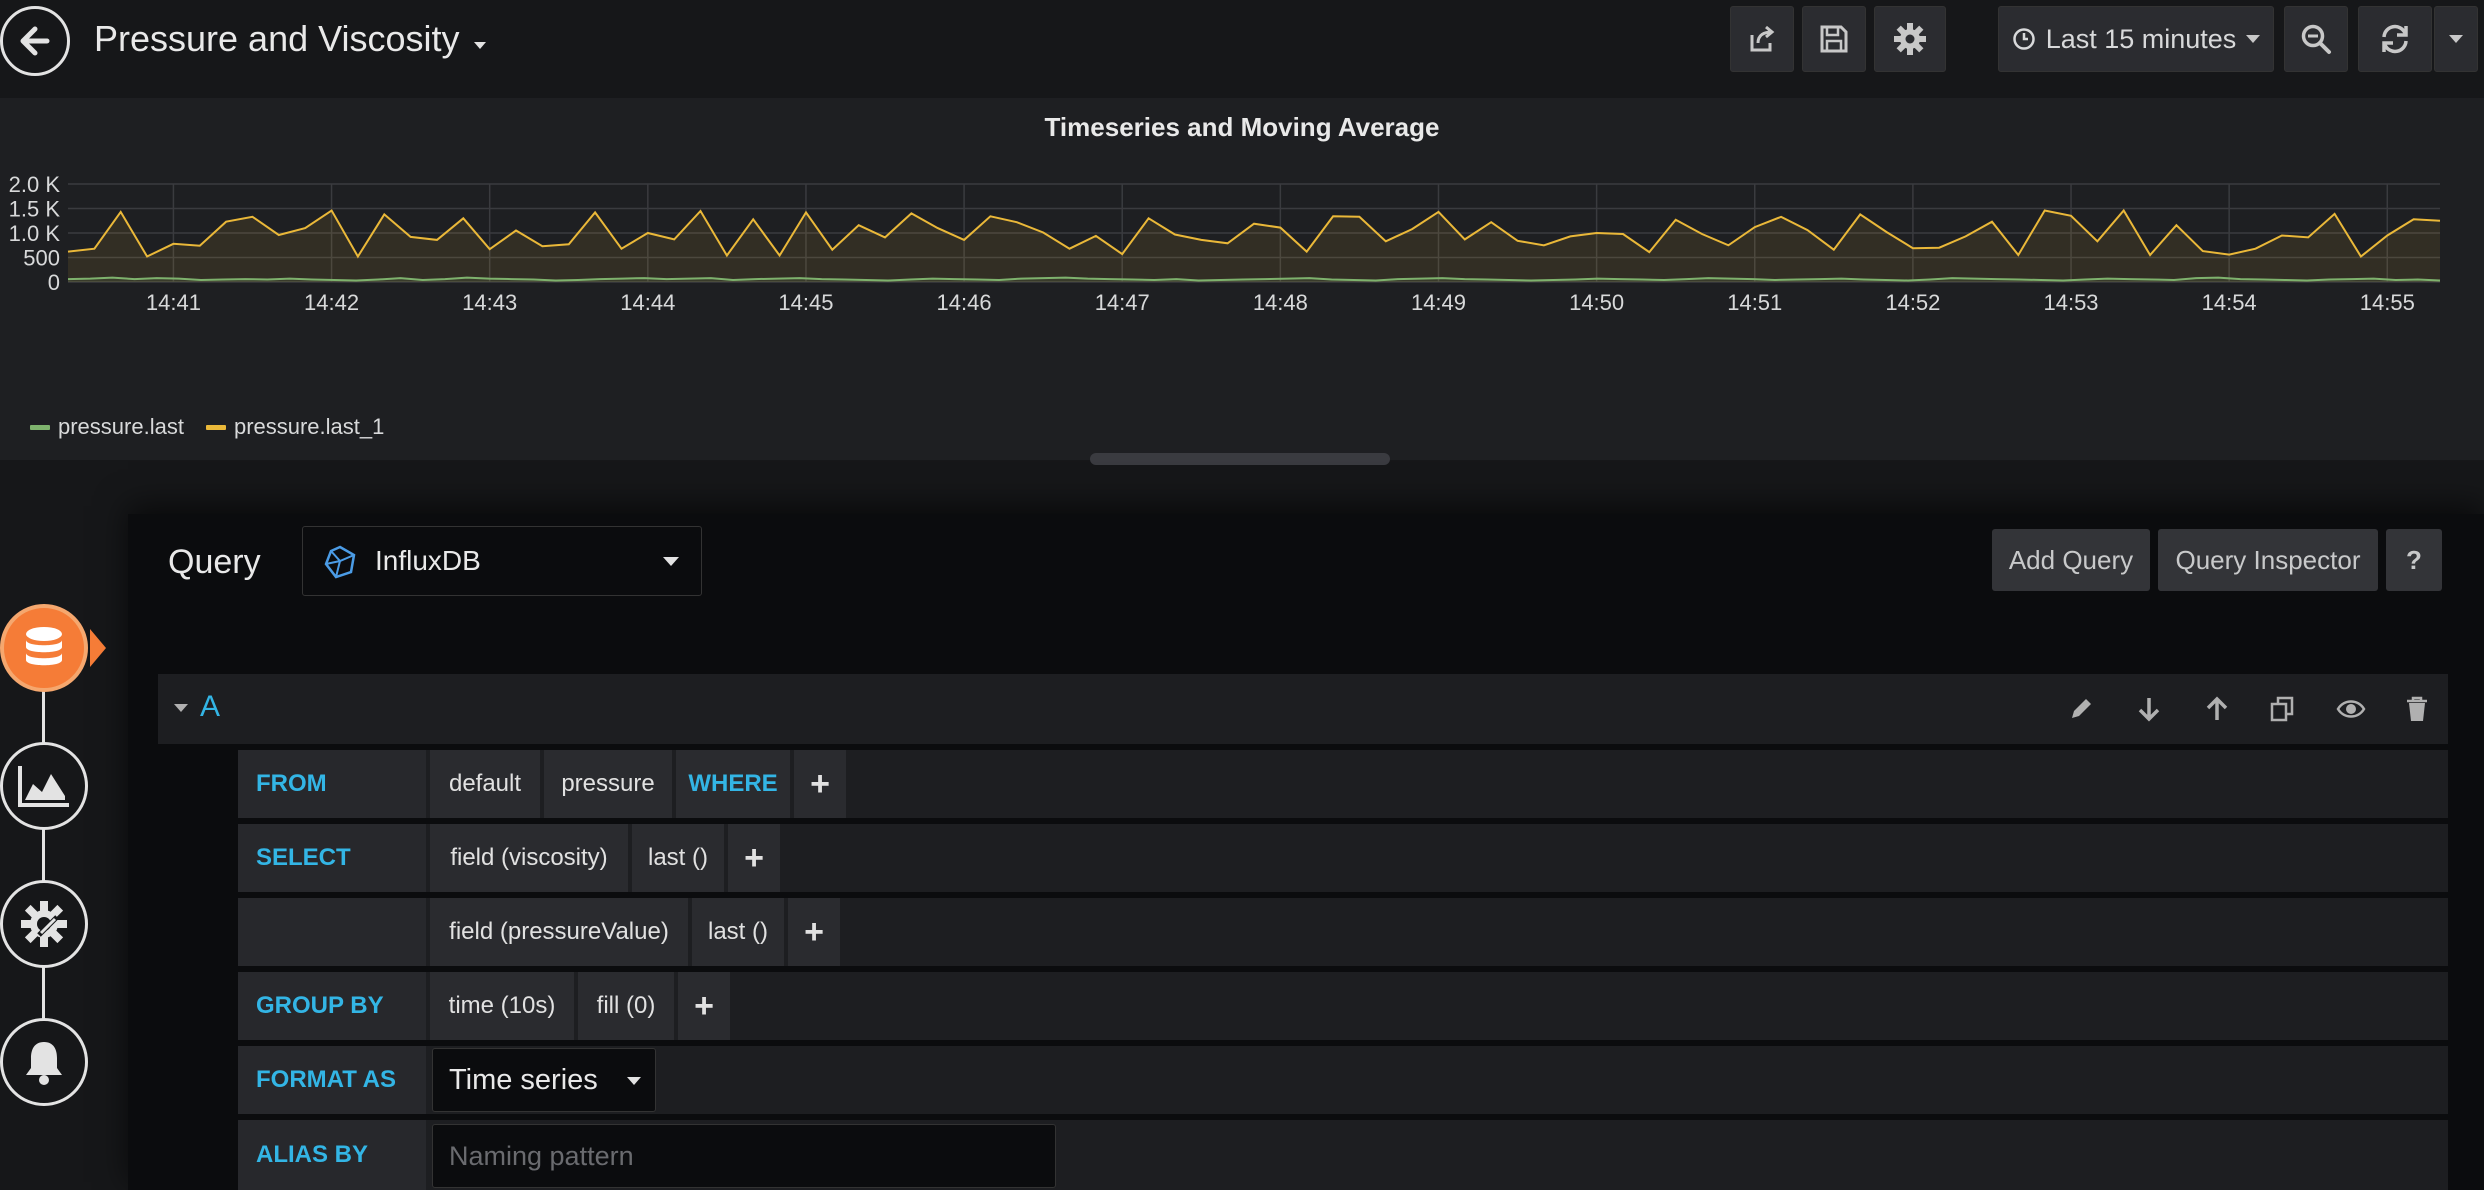 This screenshot has width=2484, height=1190. I want to click on time-range-picker: Last 15 minutes, so click(2136, 39).